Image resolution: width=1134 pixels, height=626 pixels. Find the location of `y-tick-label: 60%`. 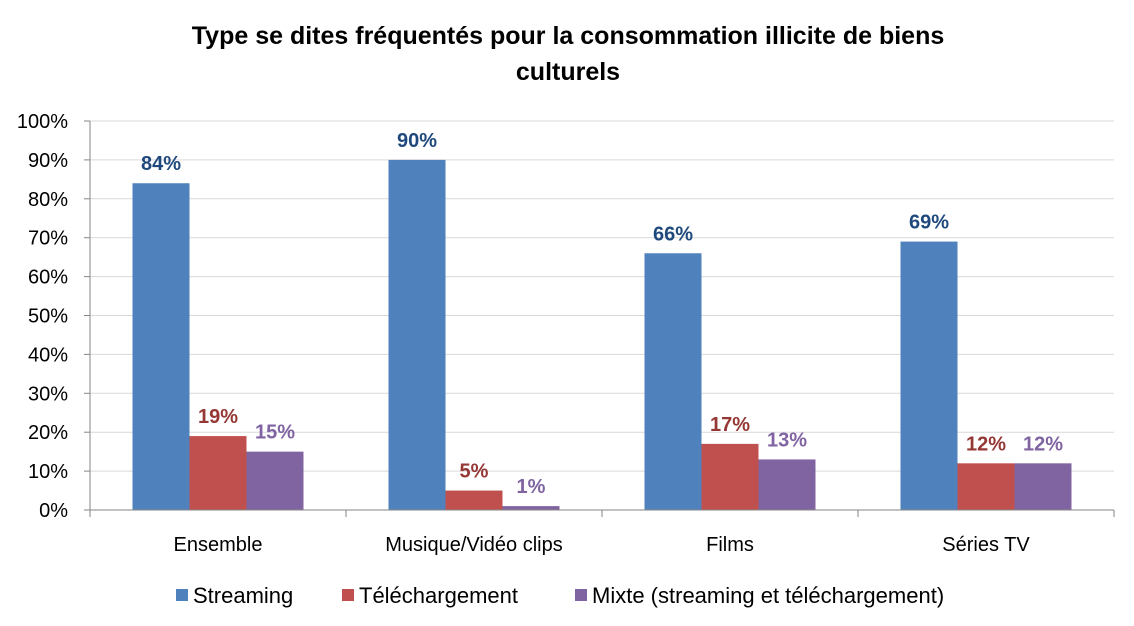

y-tick-label: 60% is located at coordinates (48, 278).